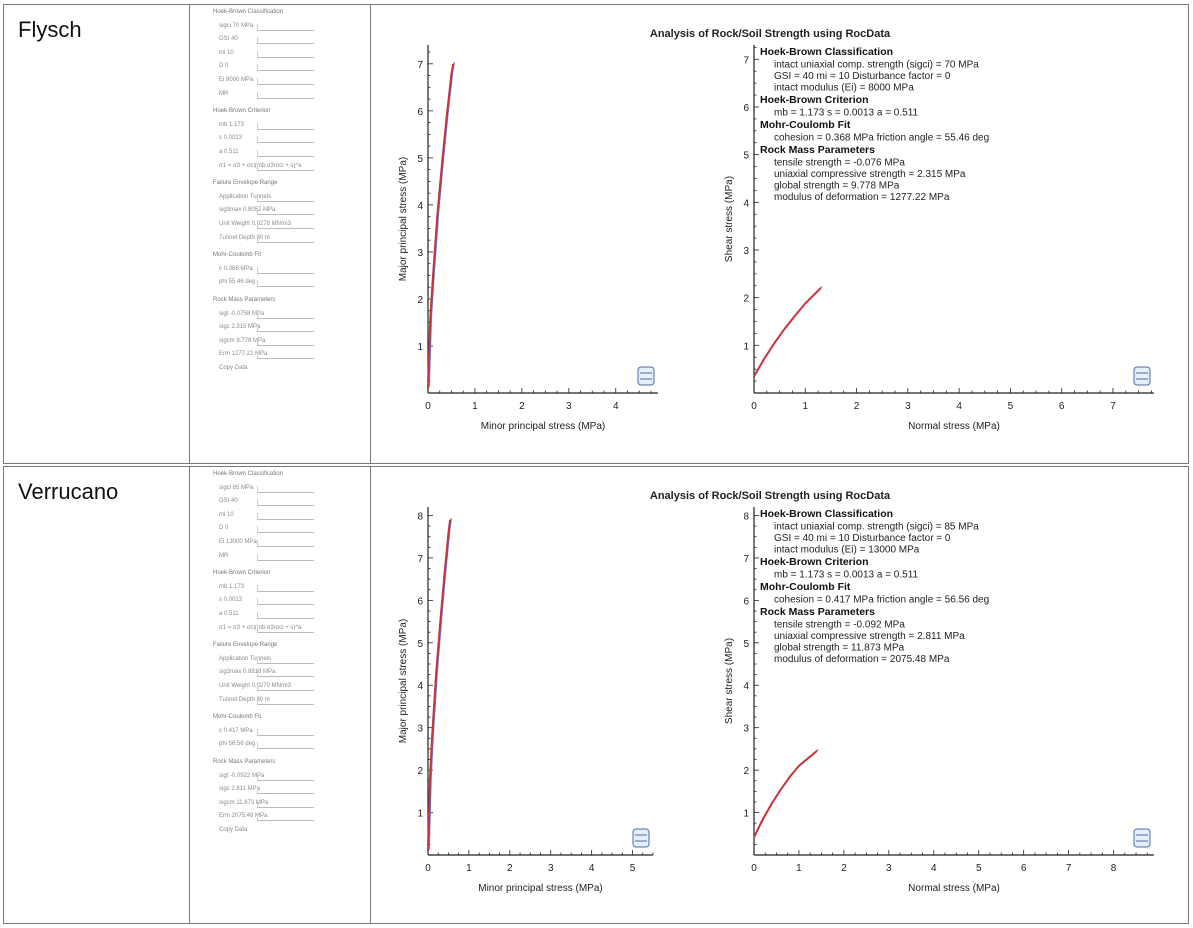  I want to click on summary-line: global strength = 11.873 MPa, so click(839, 648).